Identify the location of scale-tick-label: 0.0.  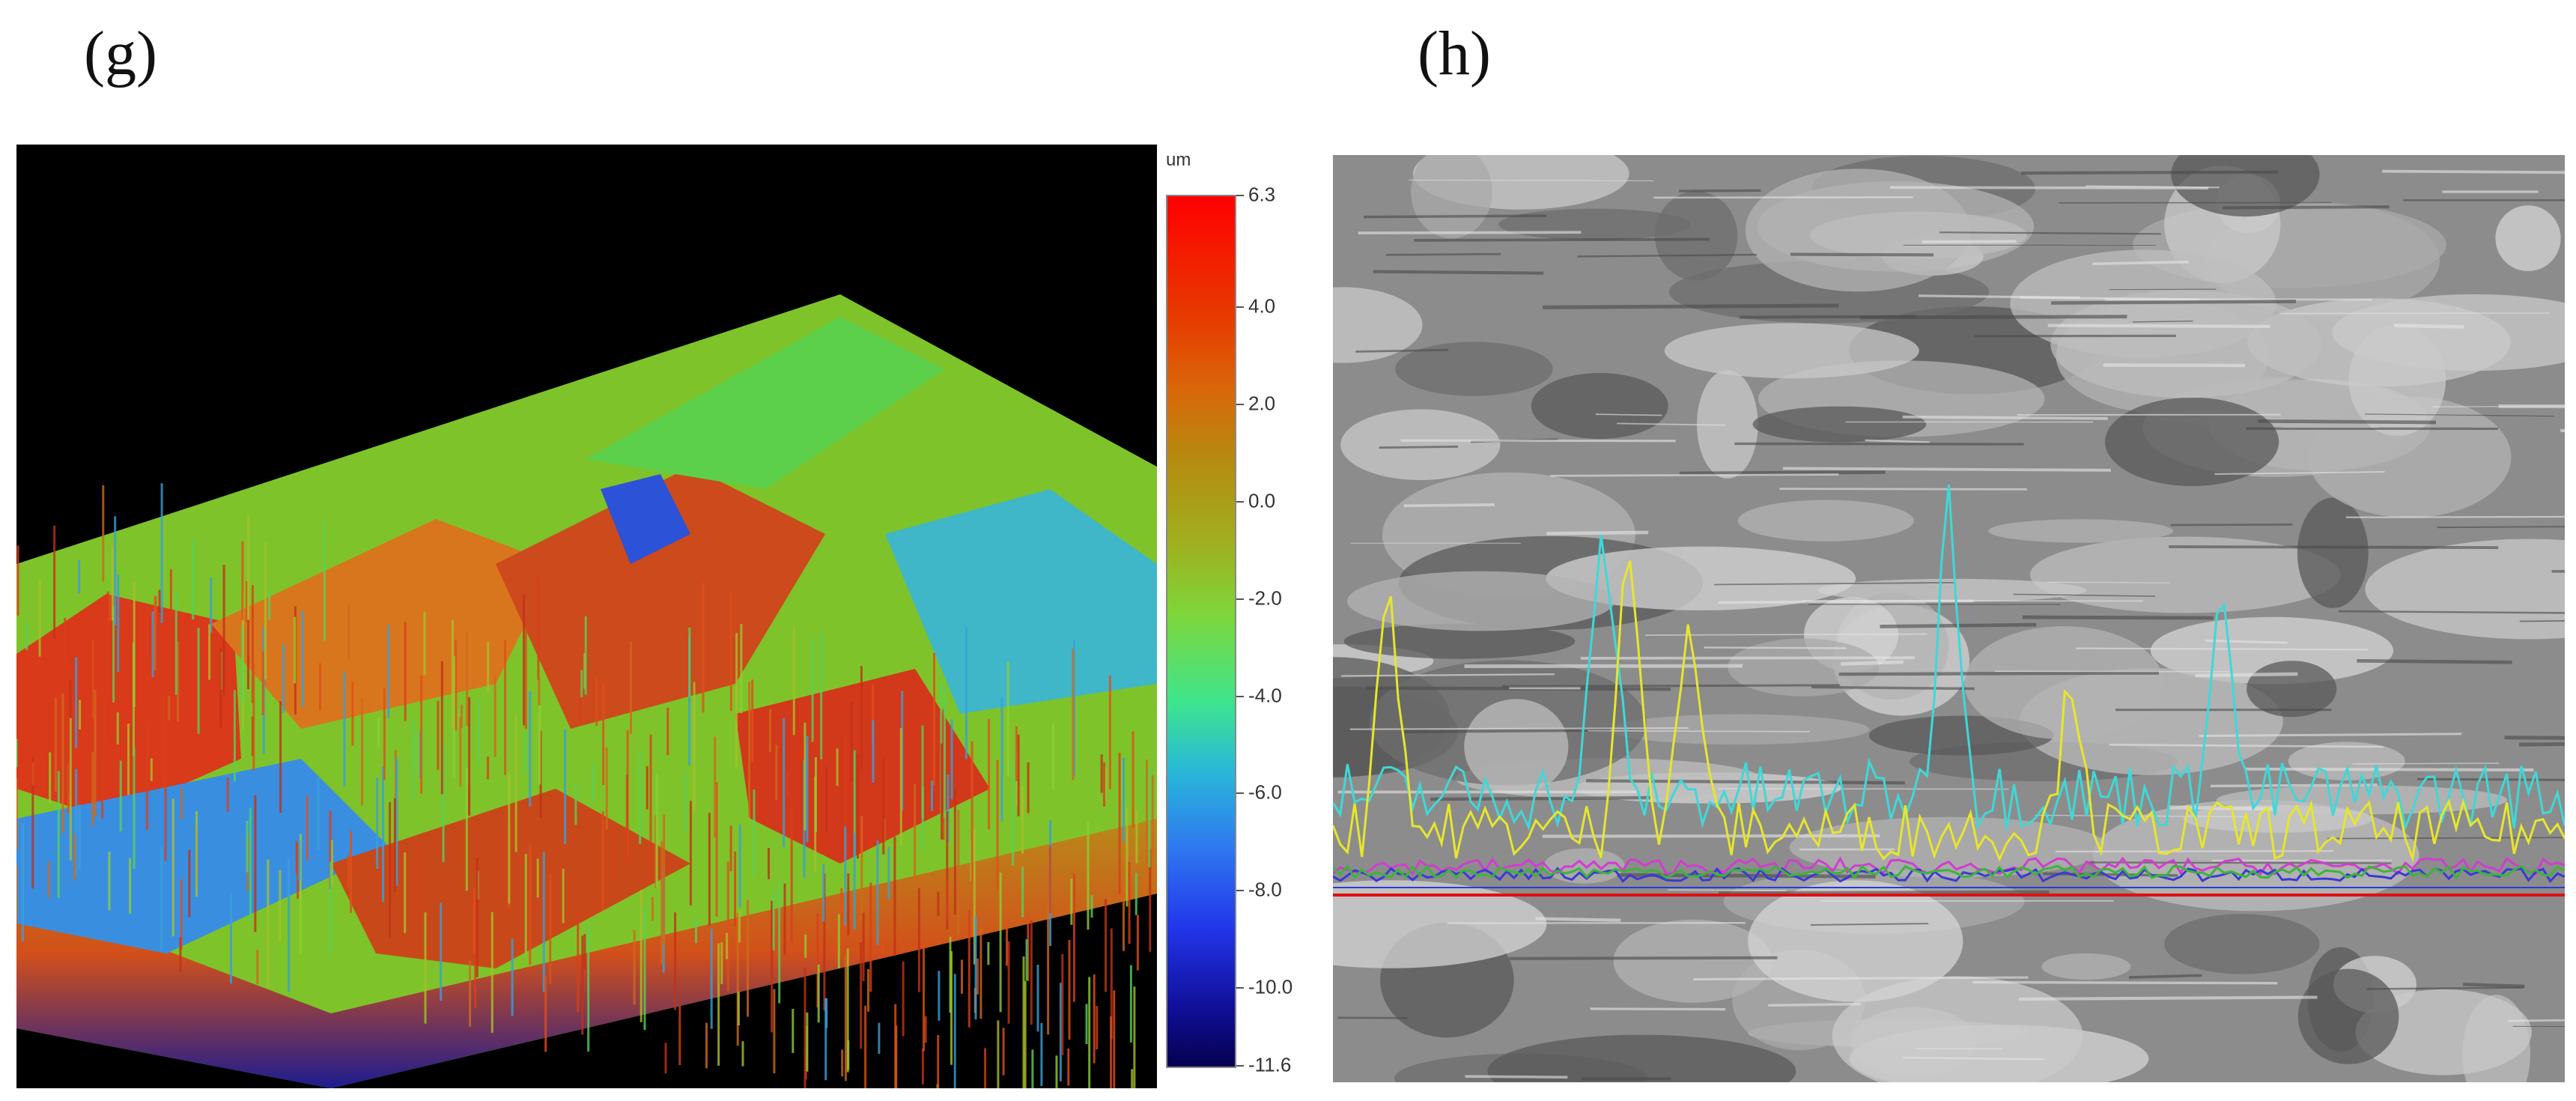
(1262, 500).